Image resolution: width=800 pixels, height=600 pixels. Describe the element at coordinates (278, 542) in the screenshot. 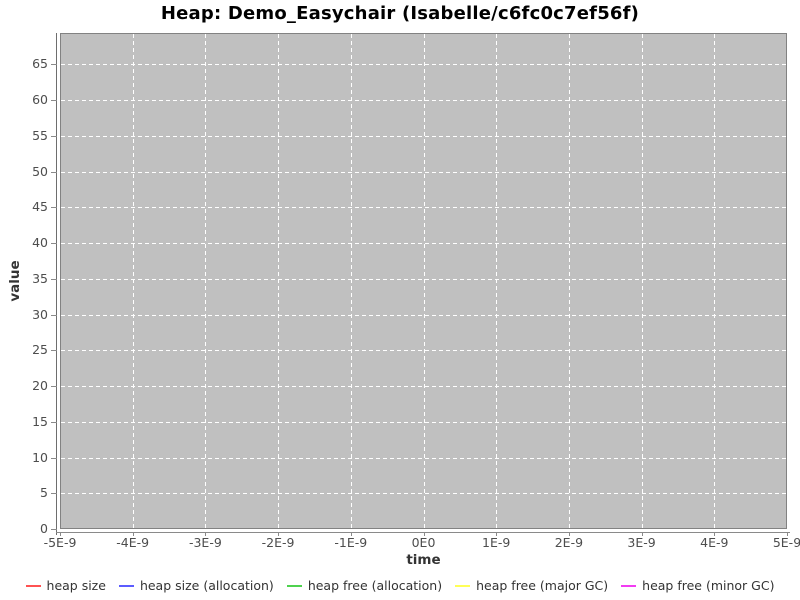

I see `x-tick-label: -2E-9` at that location.